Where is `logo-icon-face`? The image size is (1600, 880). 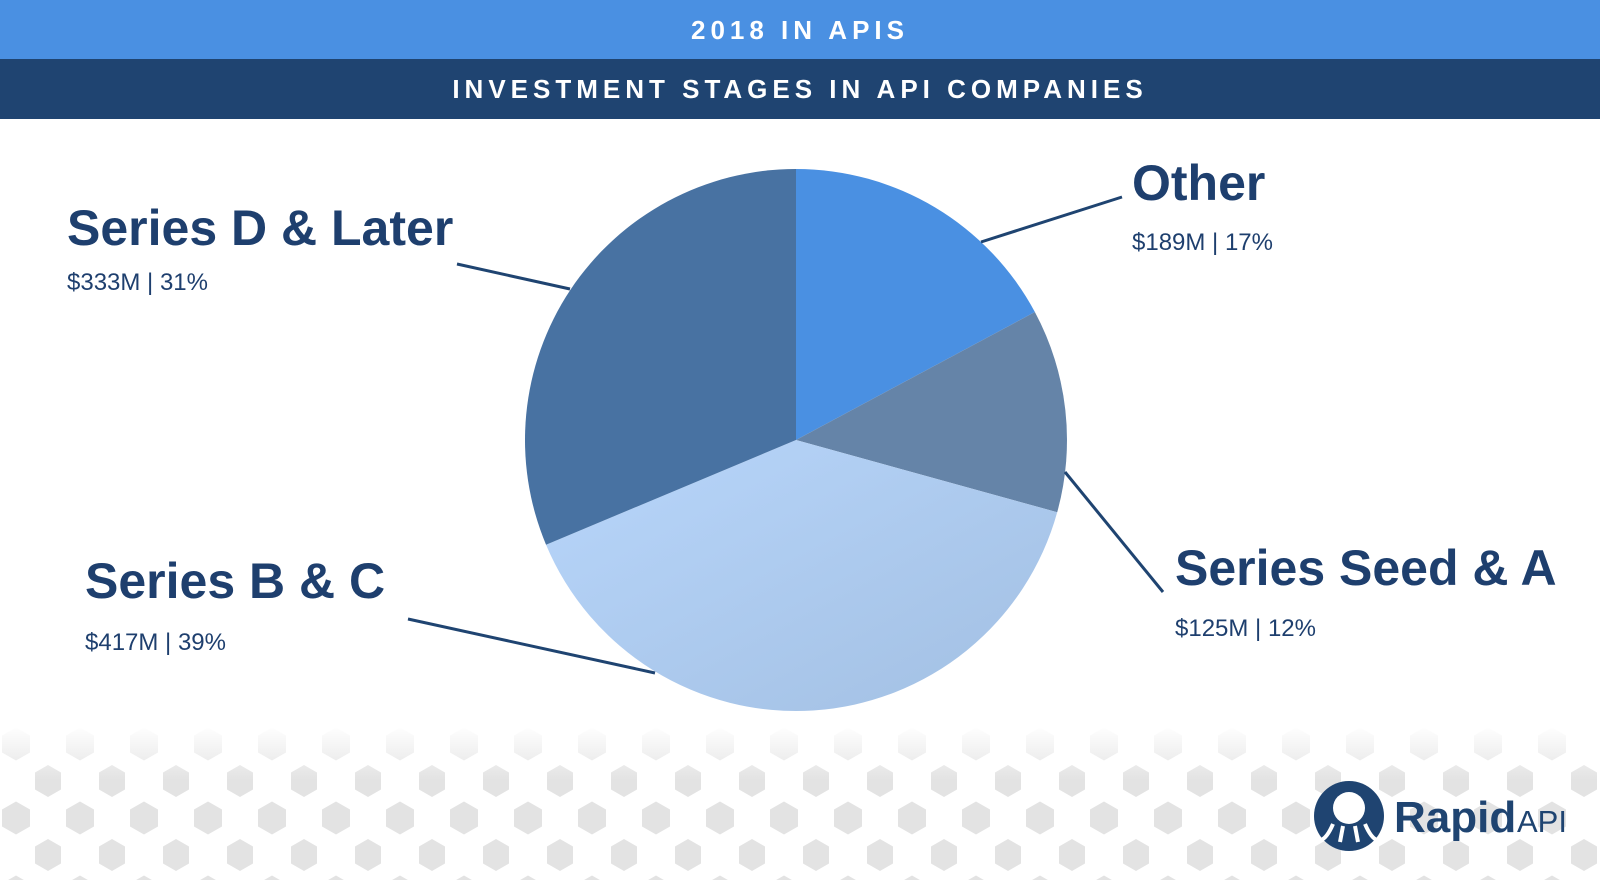 logo-icon-face is located at coordinates (1349, 808).